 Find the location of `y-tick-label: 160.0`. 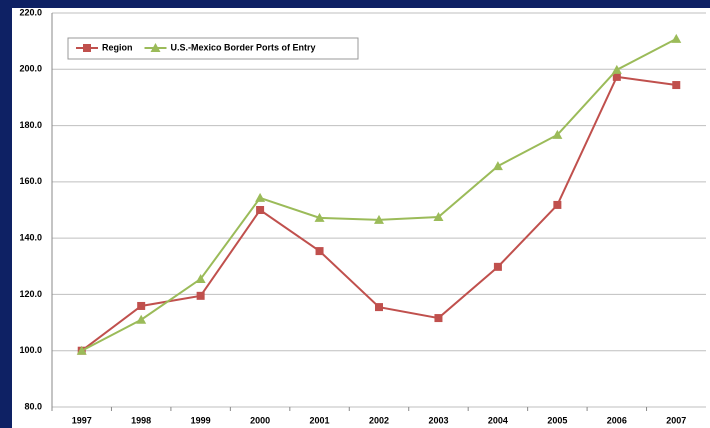

y-tick-label: 160.0 is located at coordinates (30, 181).